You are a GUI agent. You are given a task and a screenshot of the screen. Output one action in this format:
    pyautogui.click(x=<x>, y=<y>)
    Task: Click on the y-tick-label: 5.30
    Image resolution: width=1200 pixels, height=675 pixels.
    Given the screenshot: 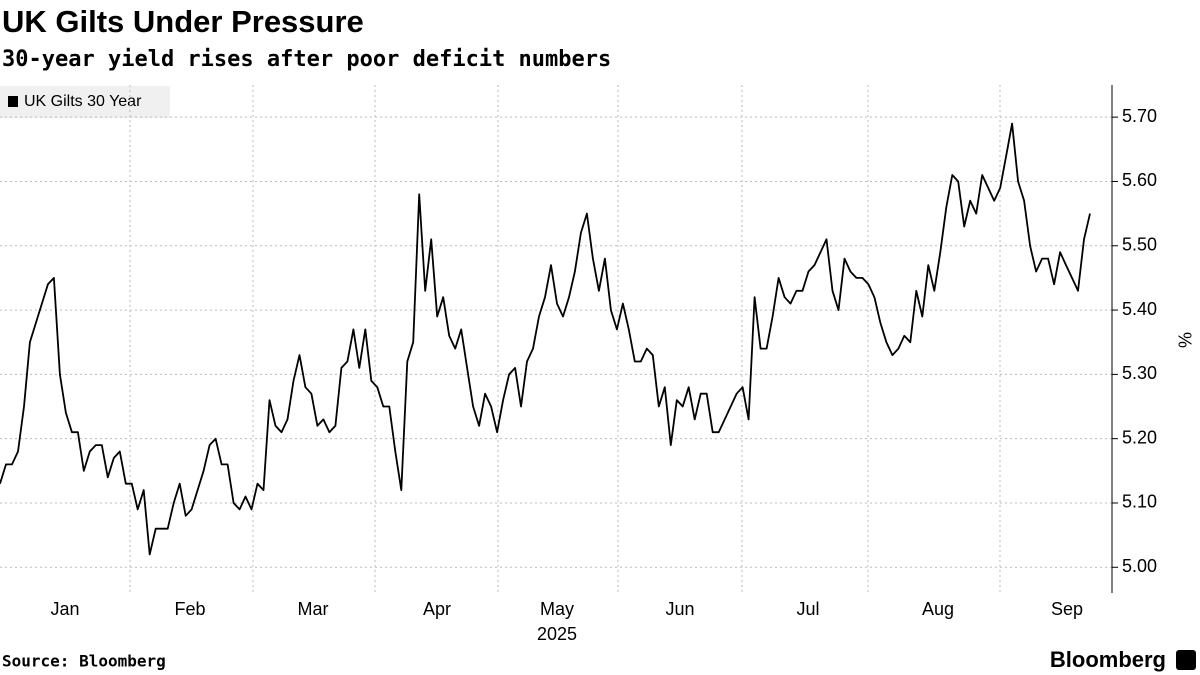 What is the action you would take?
    pyautogui.click(x=1139, y=373)
    